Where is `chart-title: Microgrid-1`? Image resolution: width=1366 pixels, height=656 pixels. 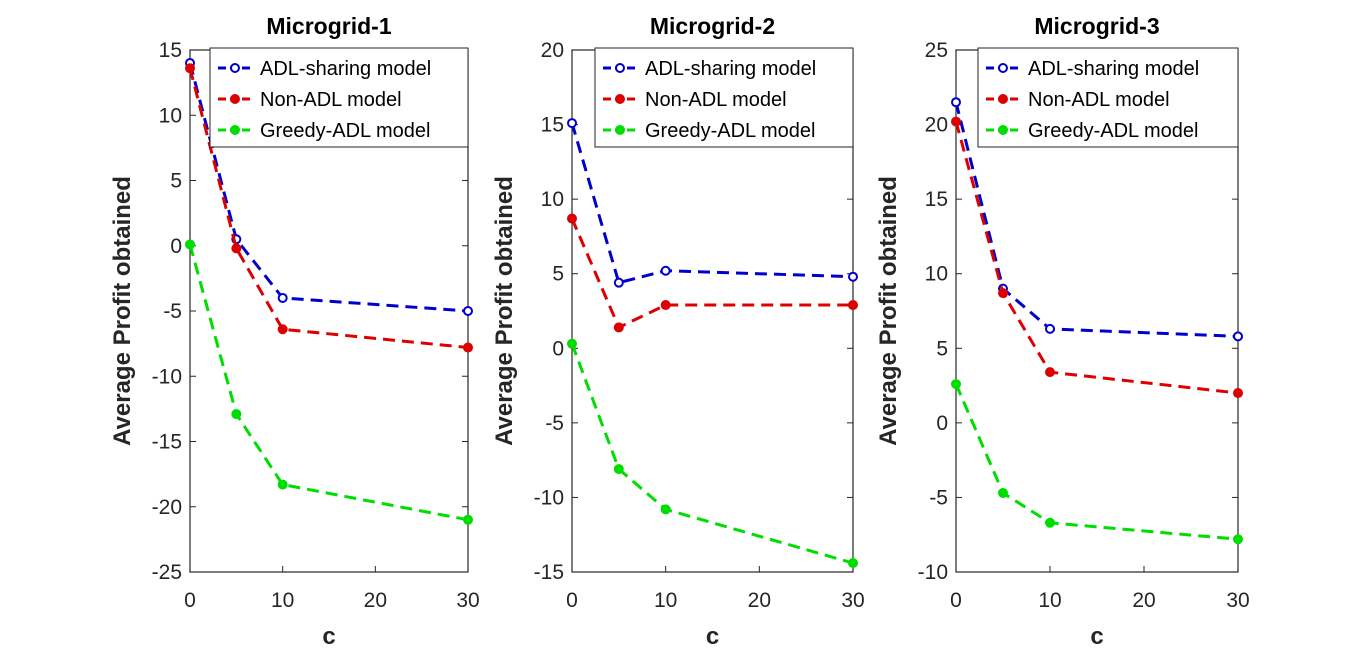
chart-title: Microgrid-1 is located at coordinates (328, 26).